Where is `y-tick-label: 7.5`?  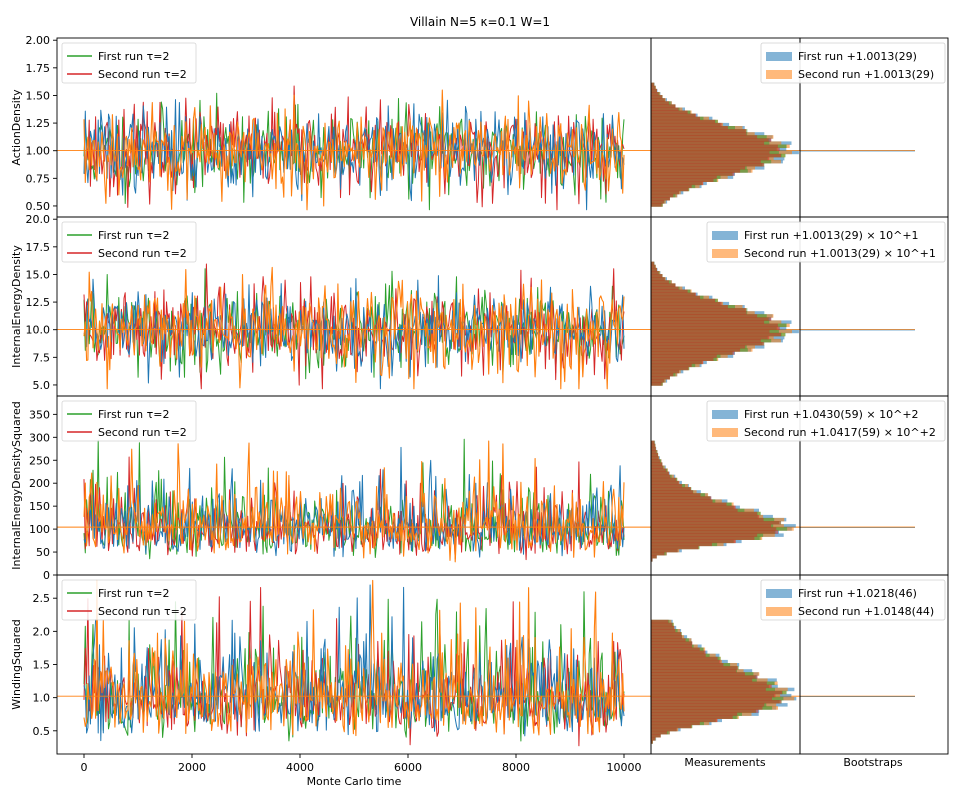
y-tick-label: 7.5 is located at coordinates (42, 357).